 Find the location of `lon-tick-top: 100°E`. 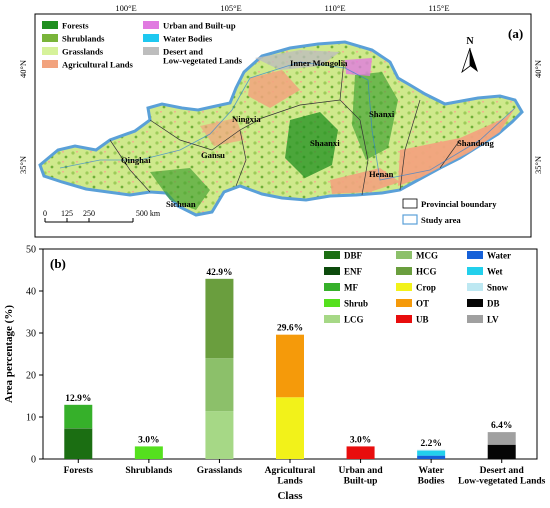

lon-tick-top: 100°E is located at coordinates (125, 8).